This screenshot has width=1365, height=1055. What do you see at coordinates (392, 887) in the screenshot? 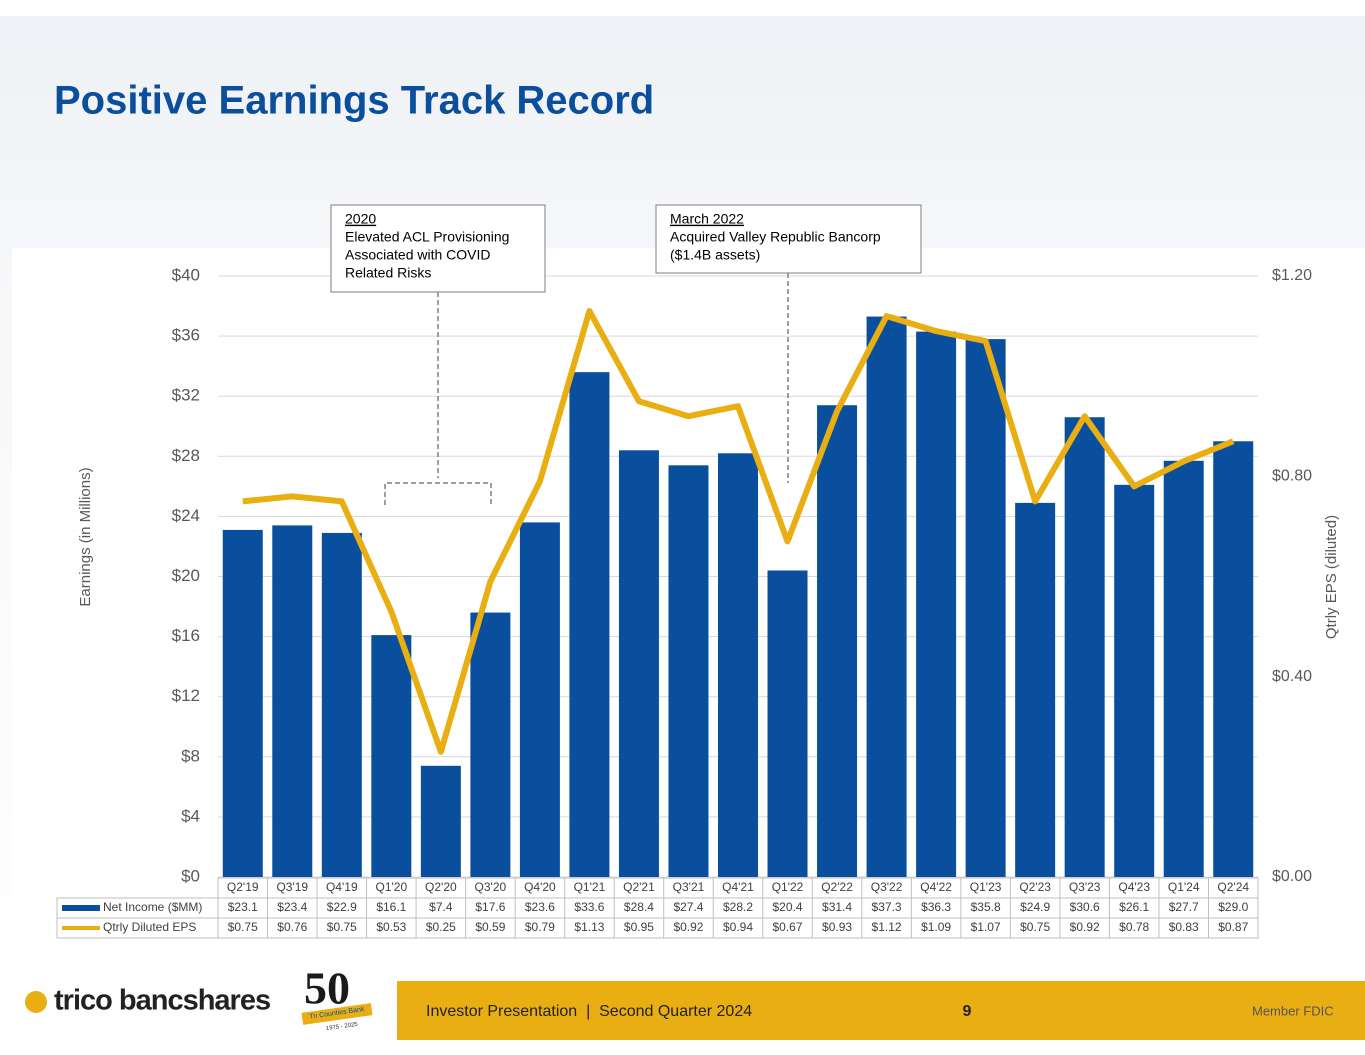
I see `x-tick-label: Q1'20` at bounding box center [392, 887].